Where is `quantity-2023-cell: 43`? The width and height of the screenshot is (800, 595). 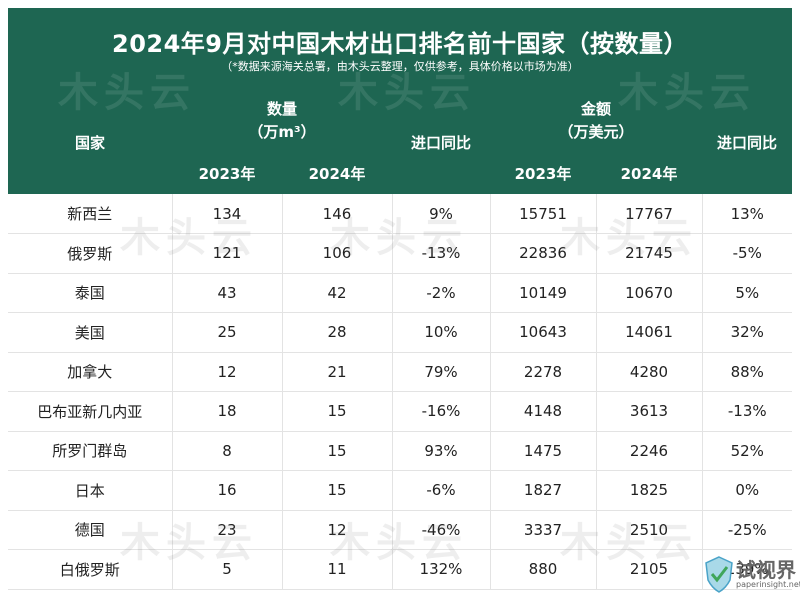
quantity-2023-cell: 43 is located at coordinates (227, 293).